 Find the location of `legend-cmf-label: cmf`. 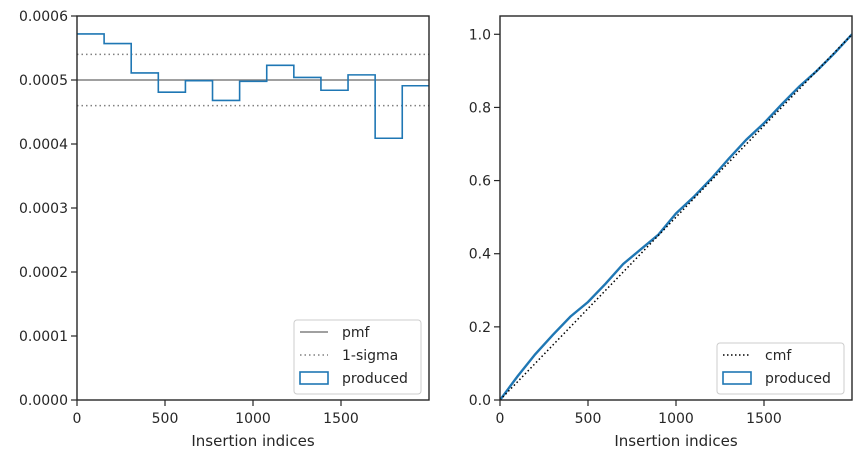

legend-cmf-label: cmf is located at coordinates (778, 356).